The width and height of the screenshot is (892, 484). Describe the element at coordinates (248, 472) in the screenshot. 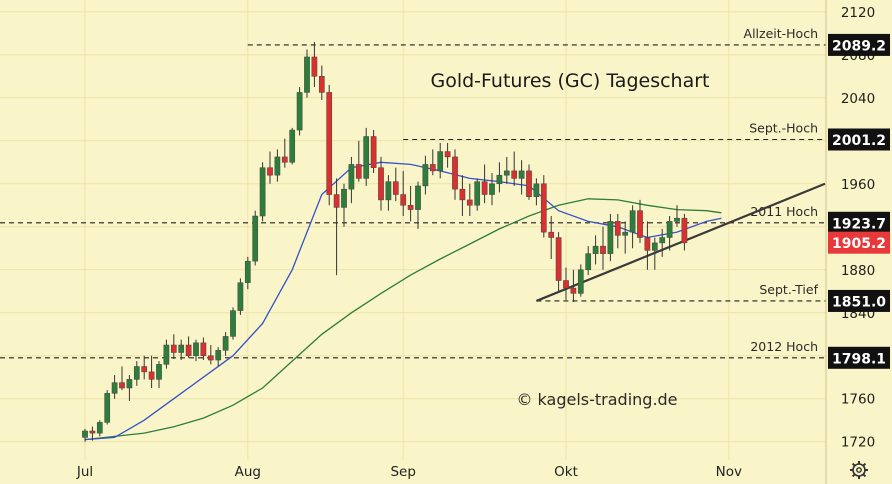

I see `x-tick-label: Aug` at that location.